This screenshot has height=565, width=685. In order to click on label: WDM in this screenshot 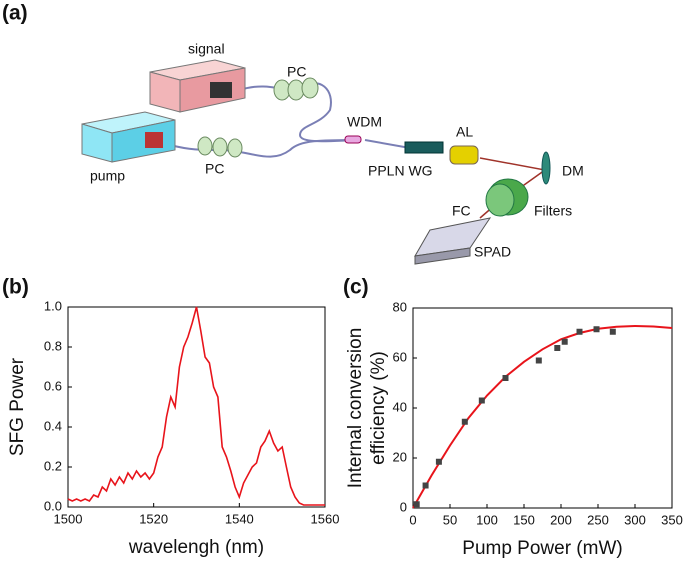, I will do `click(364, 122)`.